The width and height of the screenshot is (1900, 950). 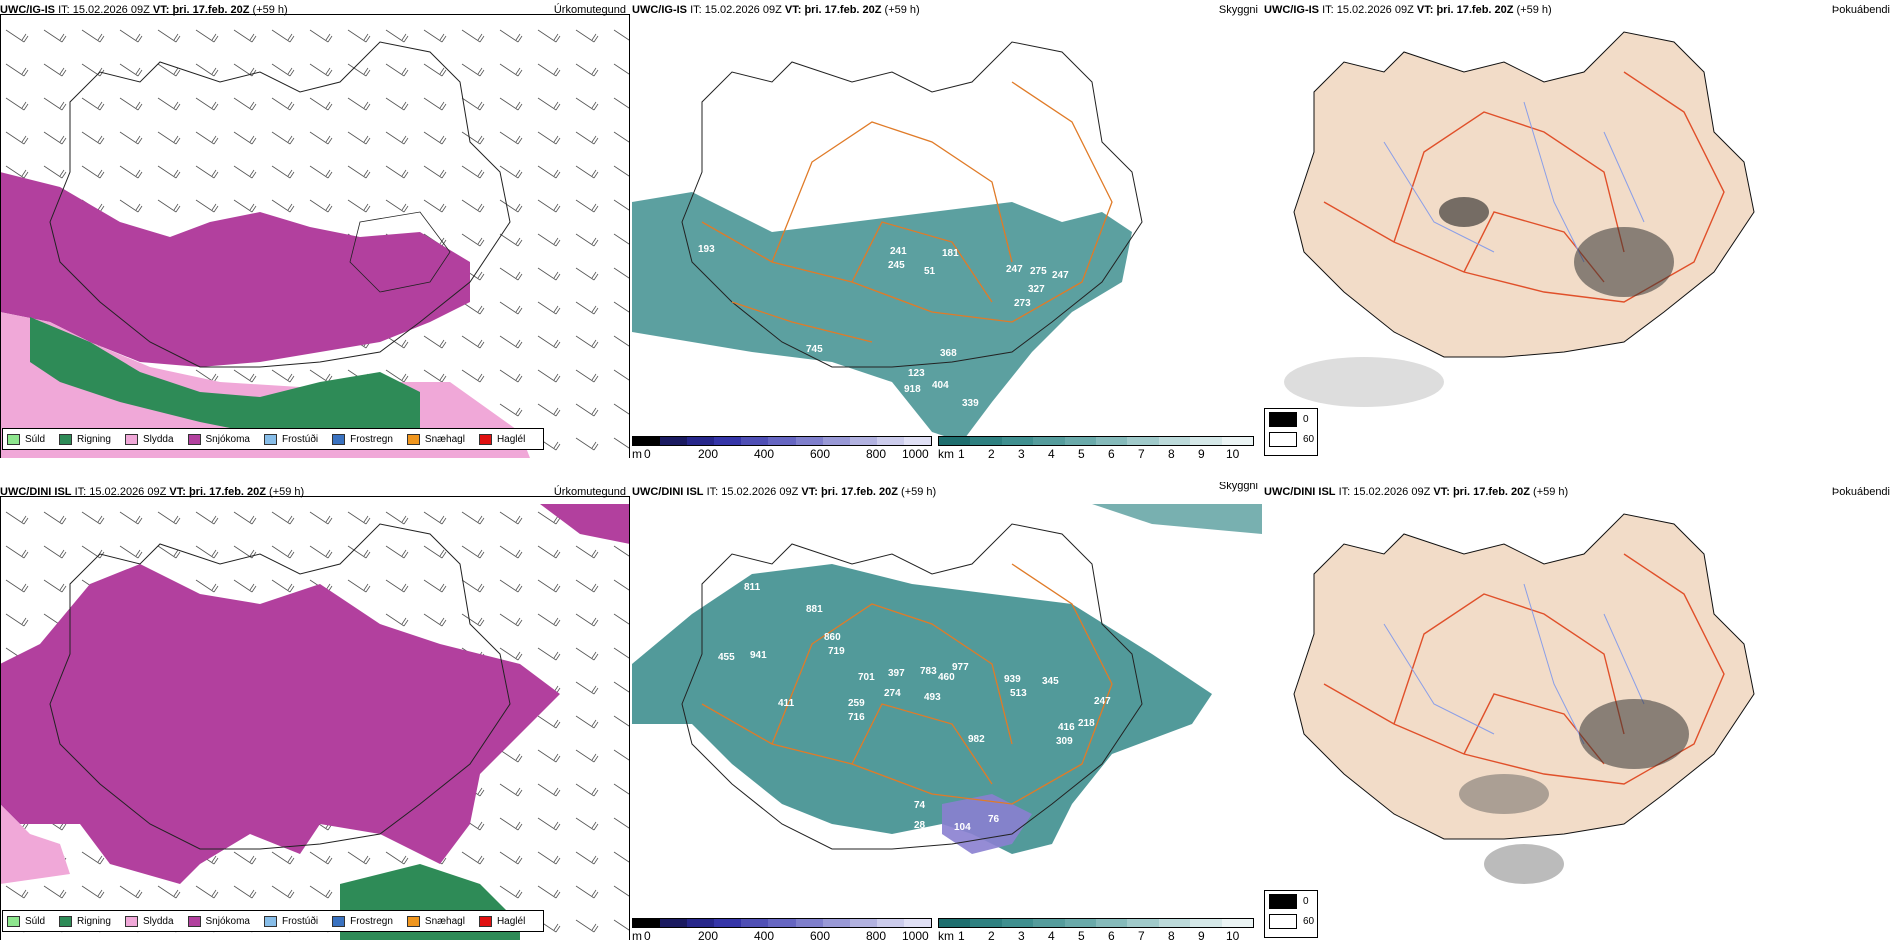 What do you see at coordinates (696, 10) in the screenshot?
I see `it-label: IT:` at bounding box center [696, 10].